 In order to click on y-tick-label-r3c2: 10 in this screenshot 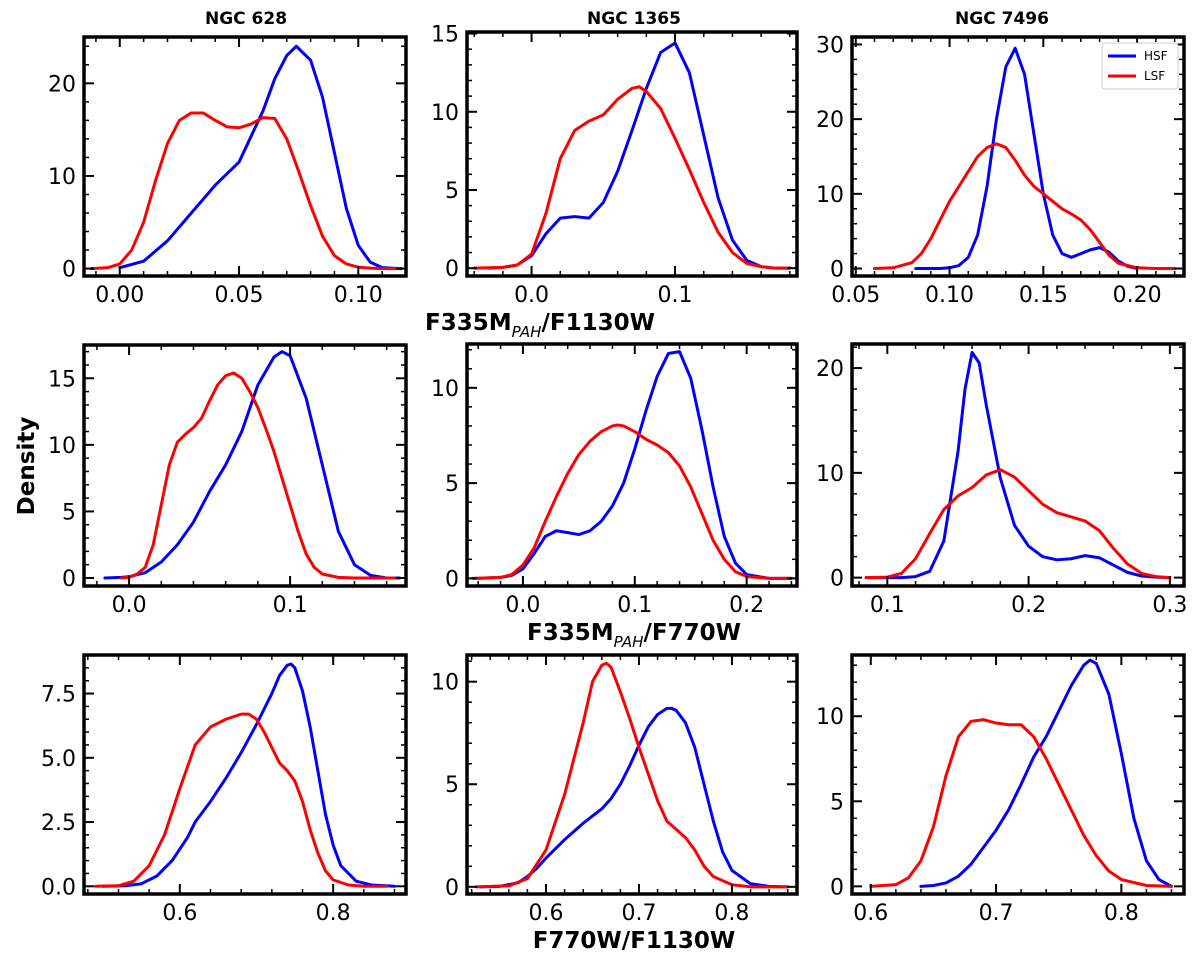, I will do `click(445, 683)`.